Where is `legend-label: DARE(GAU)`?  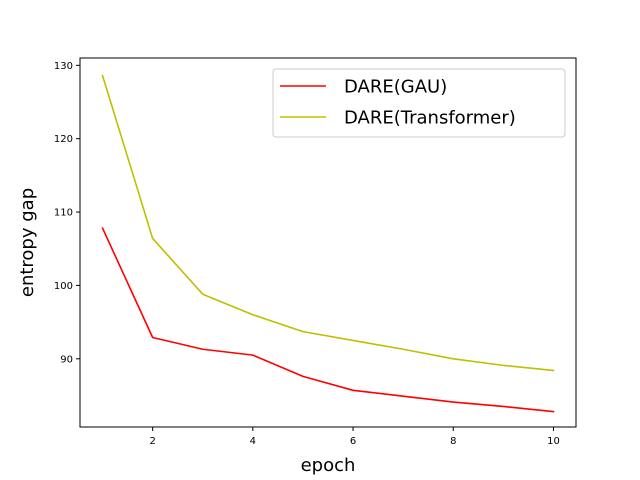
legend-label: DARE(GAU) is located at coordinates (395, 87).